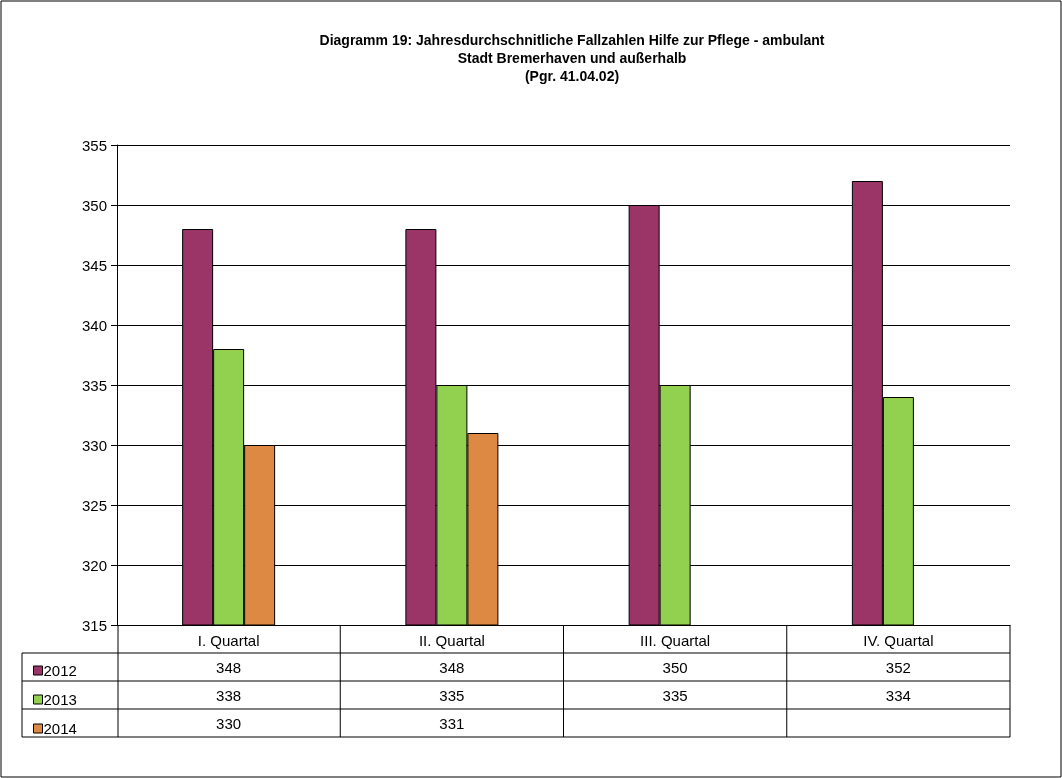 This screenshot has height=778, width=1062. I want to click on y-tick-label: 340, so click(94, 325).